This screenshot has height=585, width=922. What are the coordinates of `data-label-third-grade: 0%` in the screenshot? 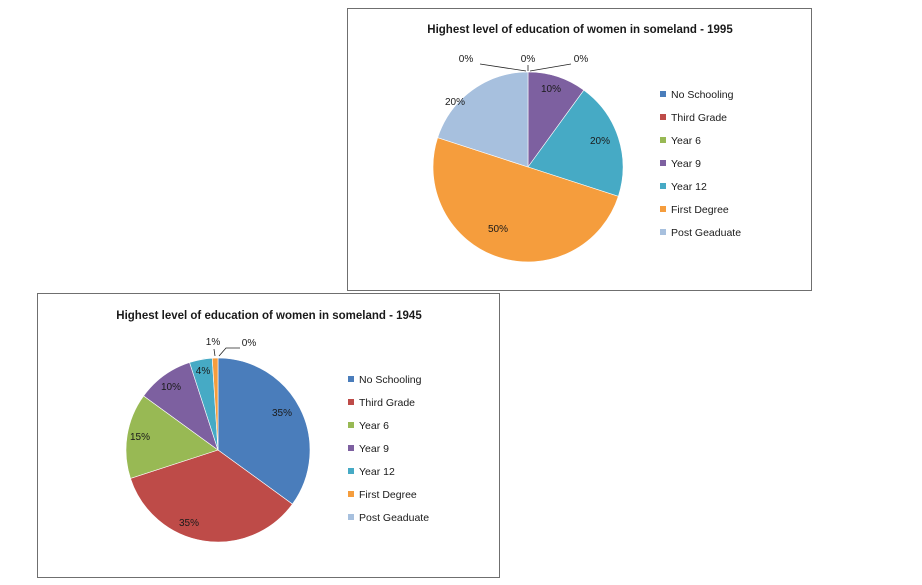 It's located at (528, 59).